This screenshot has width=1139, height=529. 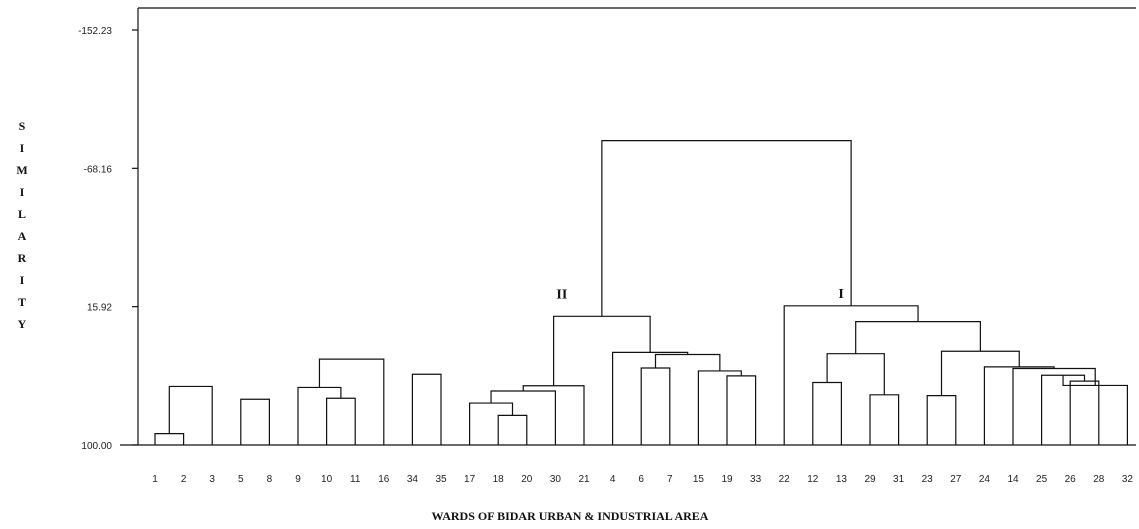 I want to click on y-axis-label-letter: Y, so click(x=22, y=324).